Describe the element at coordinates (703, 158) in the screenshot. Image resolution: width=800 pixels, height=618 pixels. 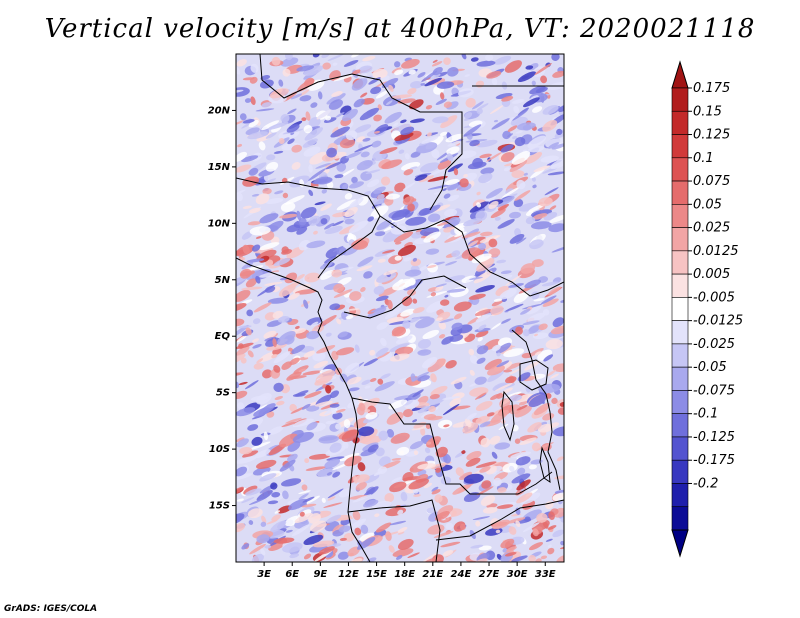
I see `colorbar-label: 0.1` at that location.